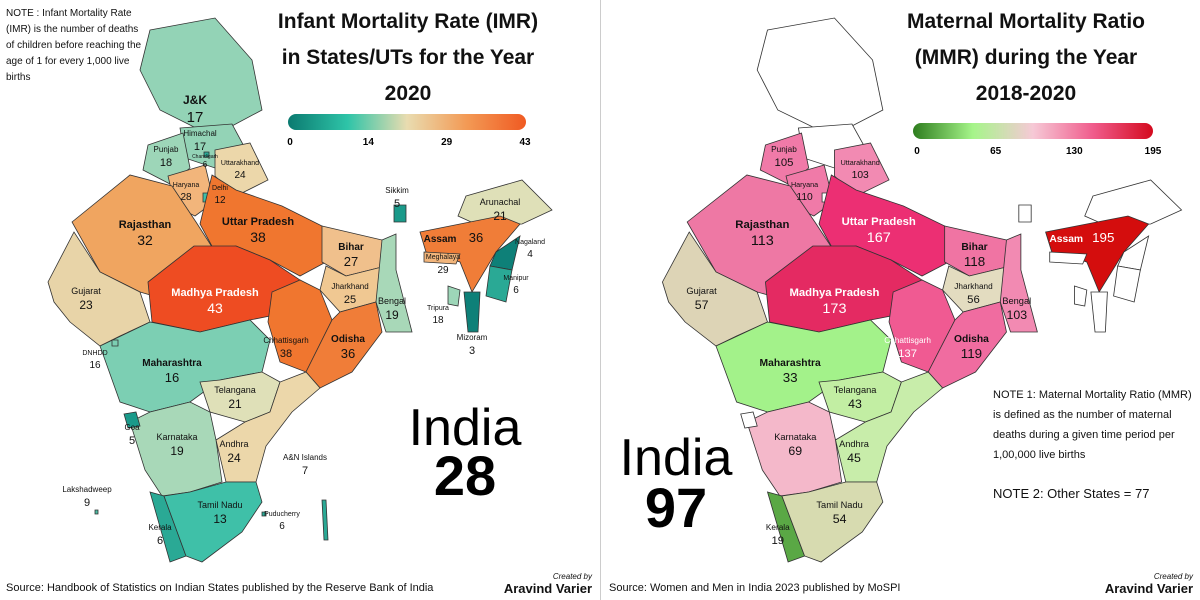 This screenshot has height=600, width=1200. What do you see at coordinates (879, 238) in the screenshot?
I see `state-value-uttar-pradesh: 167` at bounding box center [879, 238].